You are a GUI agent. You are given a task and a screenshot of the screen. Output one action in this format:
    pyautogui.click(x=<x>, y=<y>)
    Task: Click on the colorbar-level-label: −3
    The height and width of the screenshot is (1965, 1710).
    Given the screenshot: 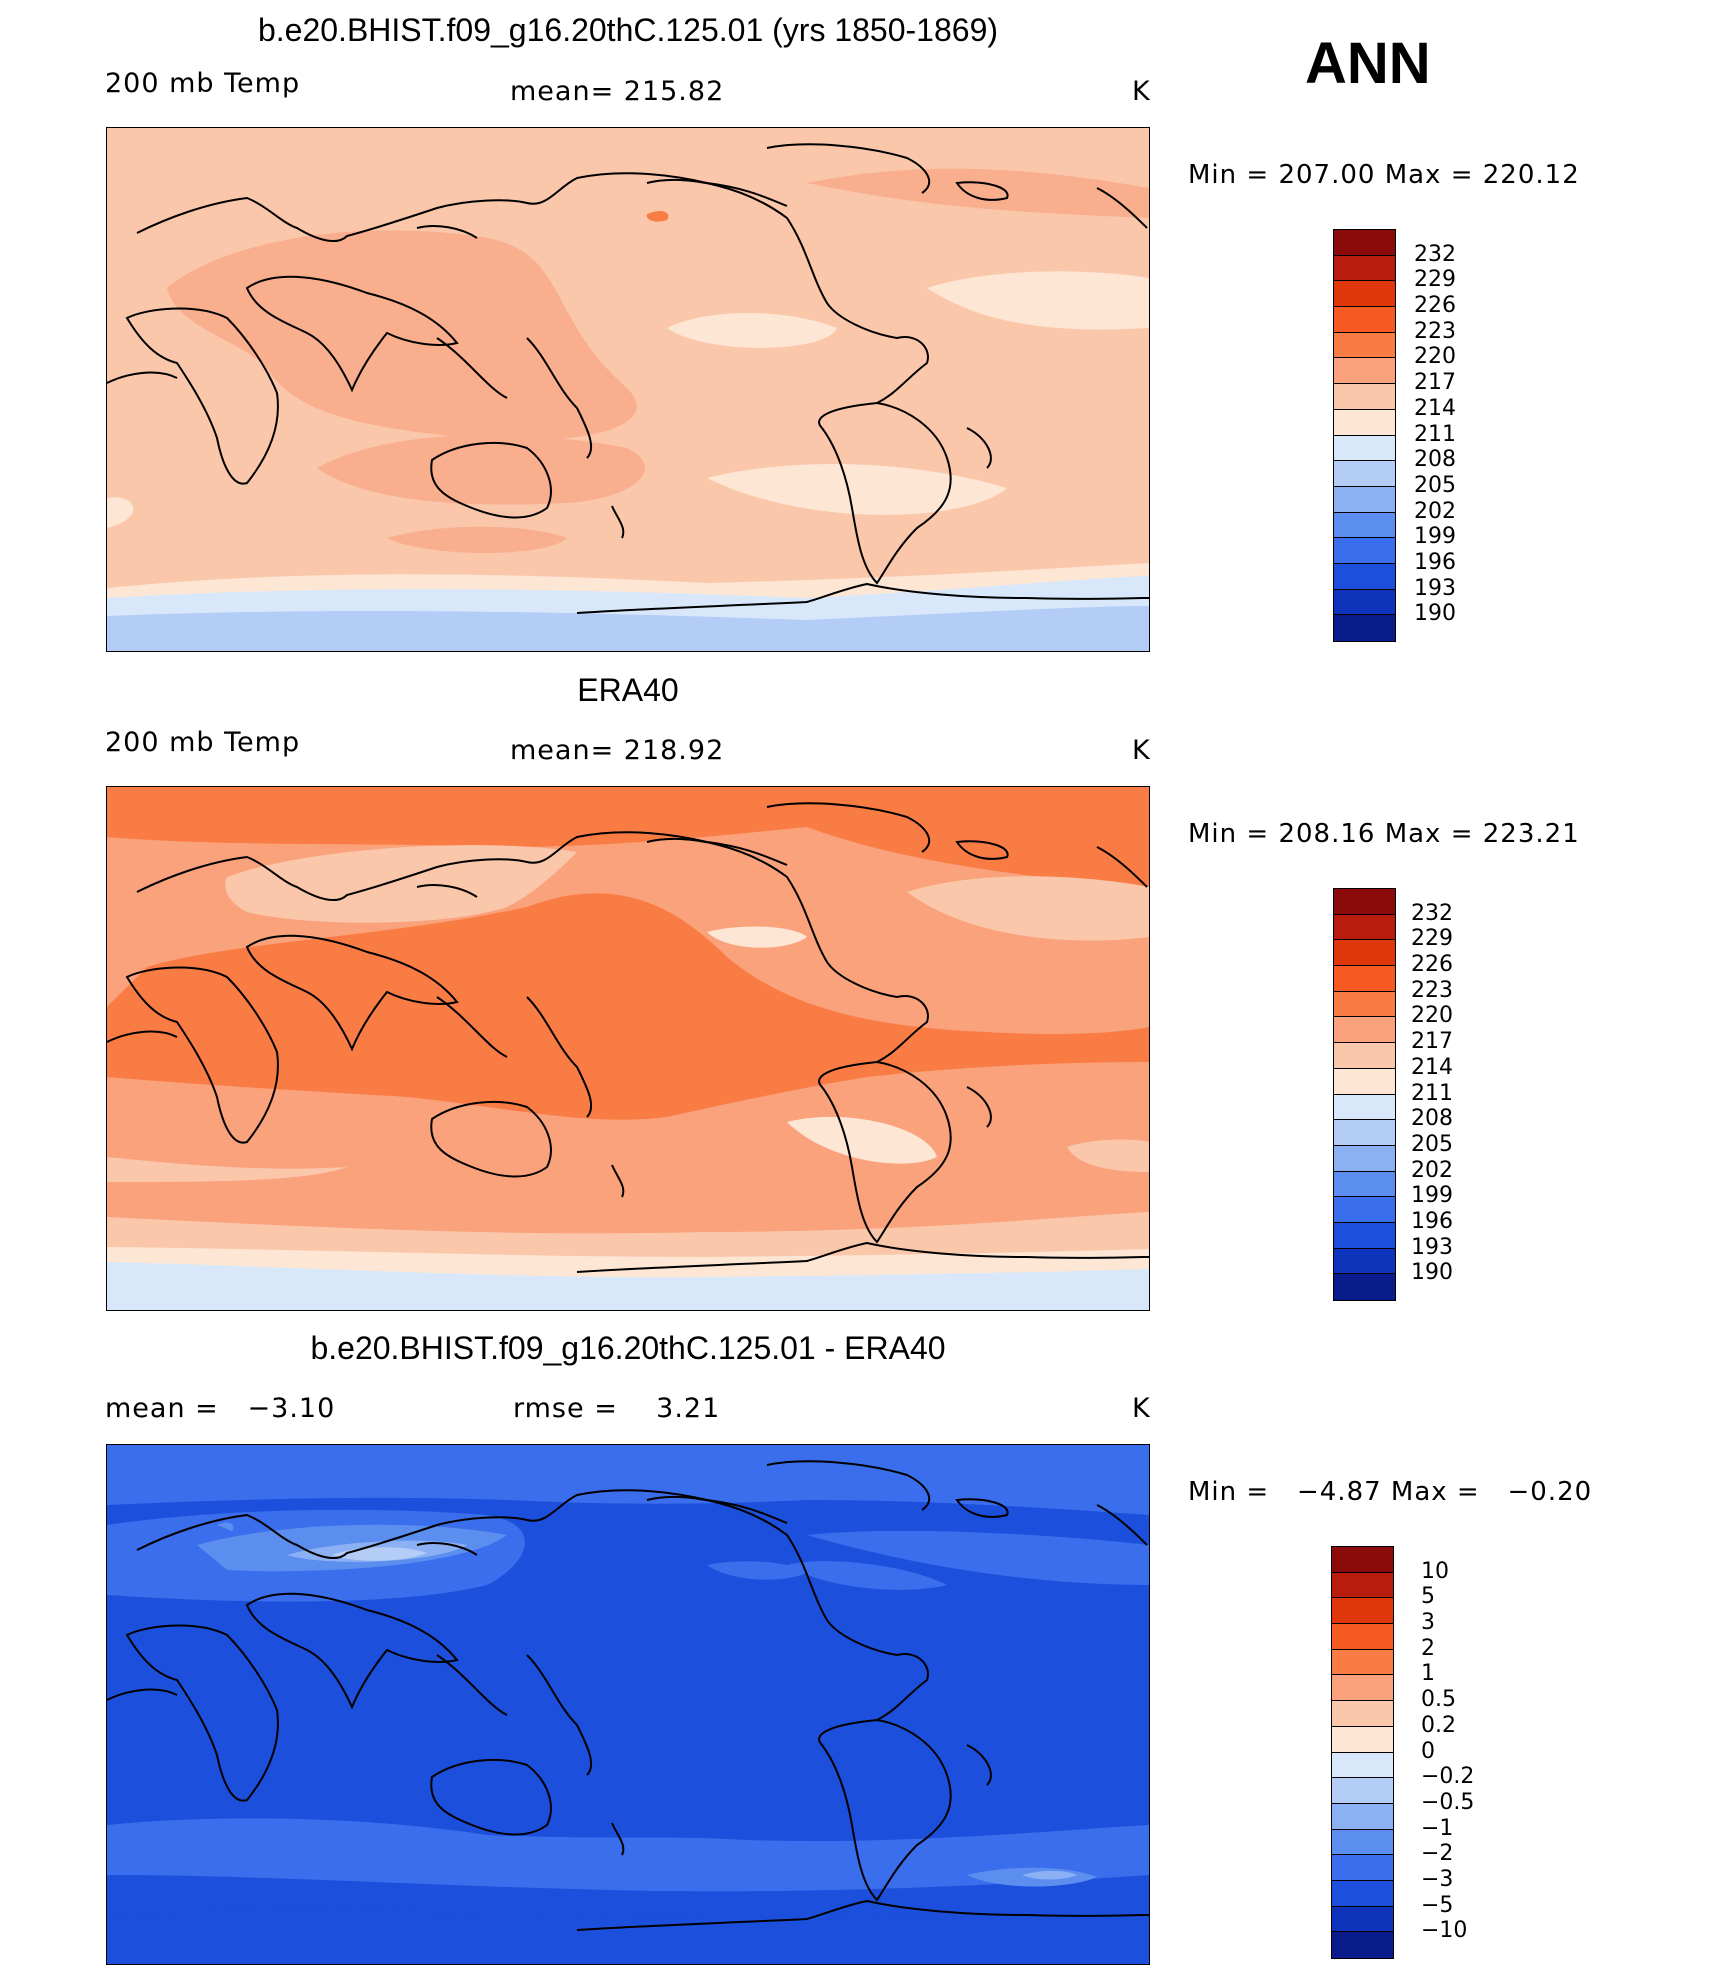 What is the action you would take?
    pyautogui.click(x=1437, y=1879)
    